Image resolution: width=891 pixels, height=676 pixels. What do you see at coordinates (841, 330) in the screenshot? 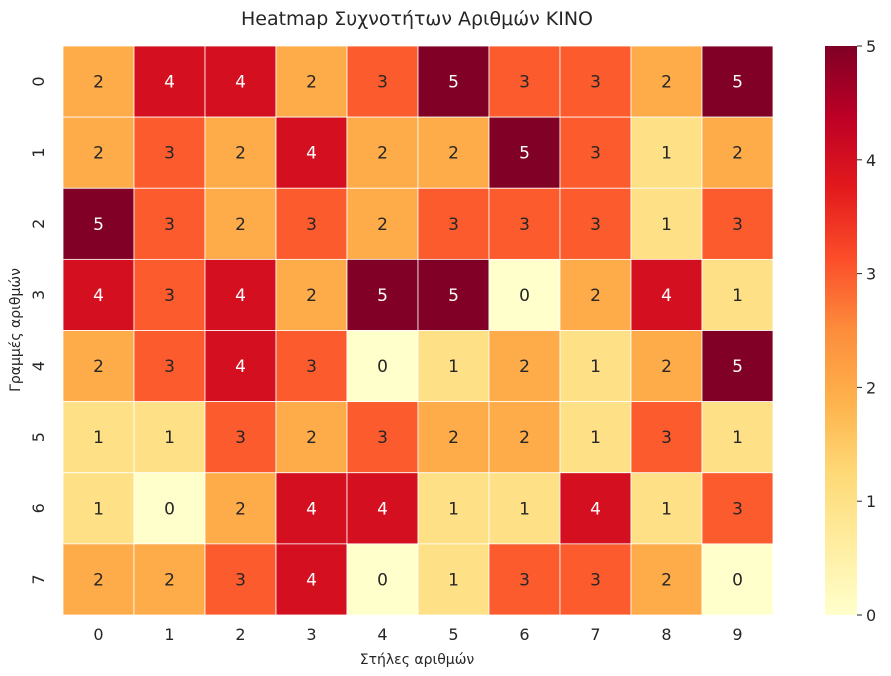
I see `colorbar` at bounding box center [841, 330].